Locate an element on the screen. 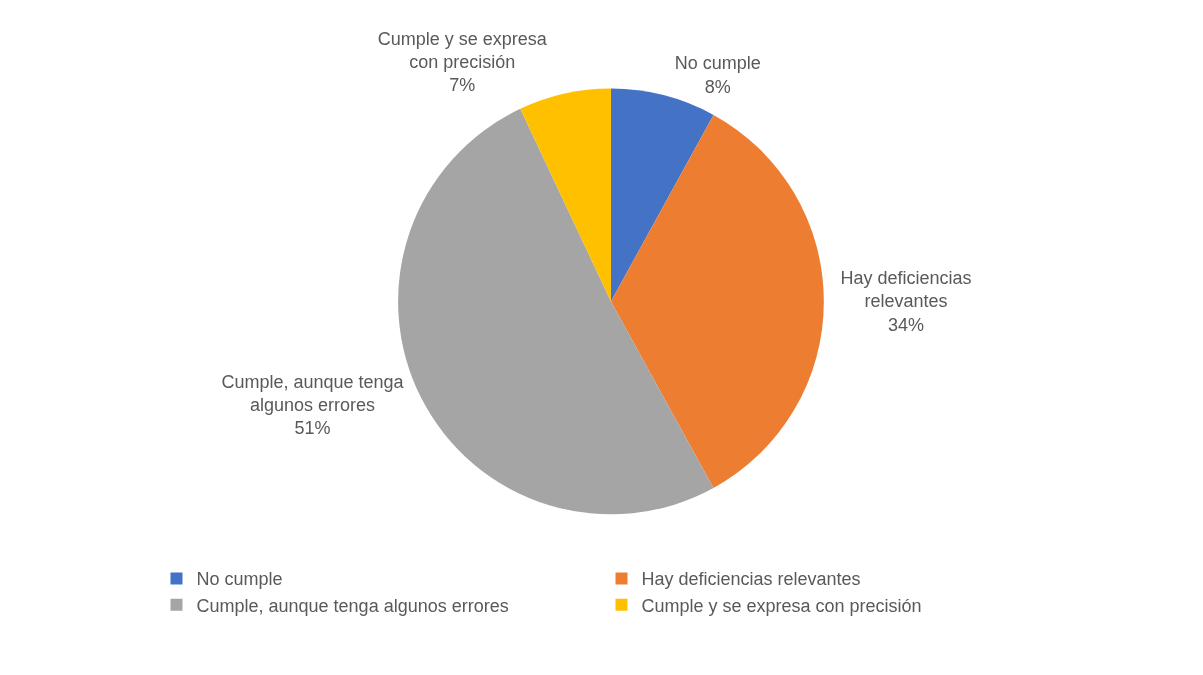 The width and height of the screenshot is (1203, 675). data-label: 7% is located at coordinates (462, 85).